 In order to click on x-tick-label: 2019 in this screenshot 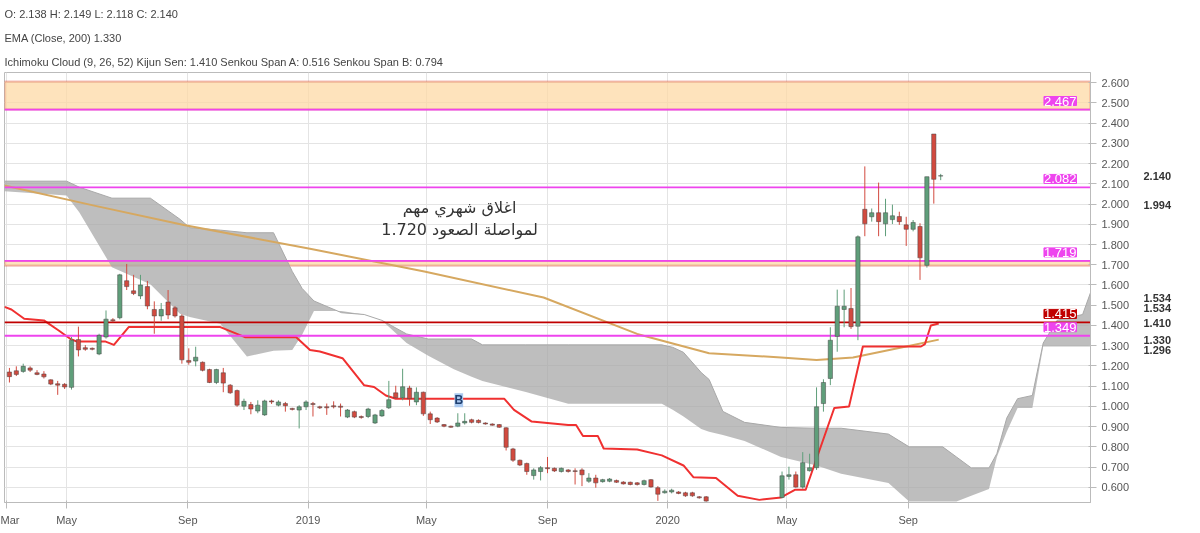, I will do `click(308, 519)`.